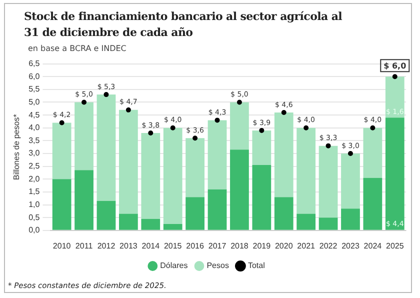 Image resolution: width=420 pixels, height=298 pixels. I want to click on x-tick-label: 2020, so click(284, 245).